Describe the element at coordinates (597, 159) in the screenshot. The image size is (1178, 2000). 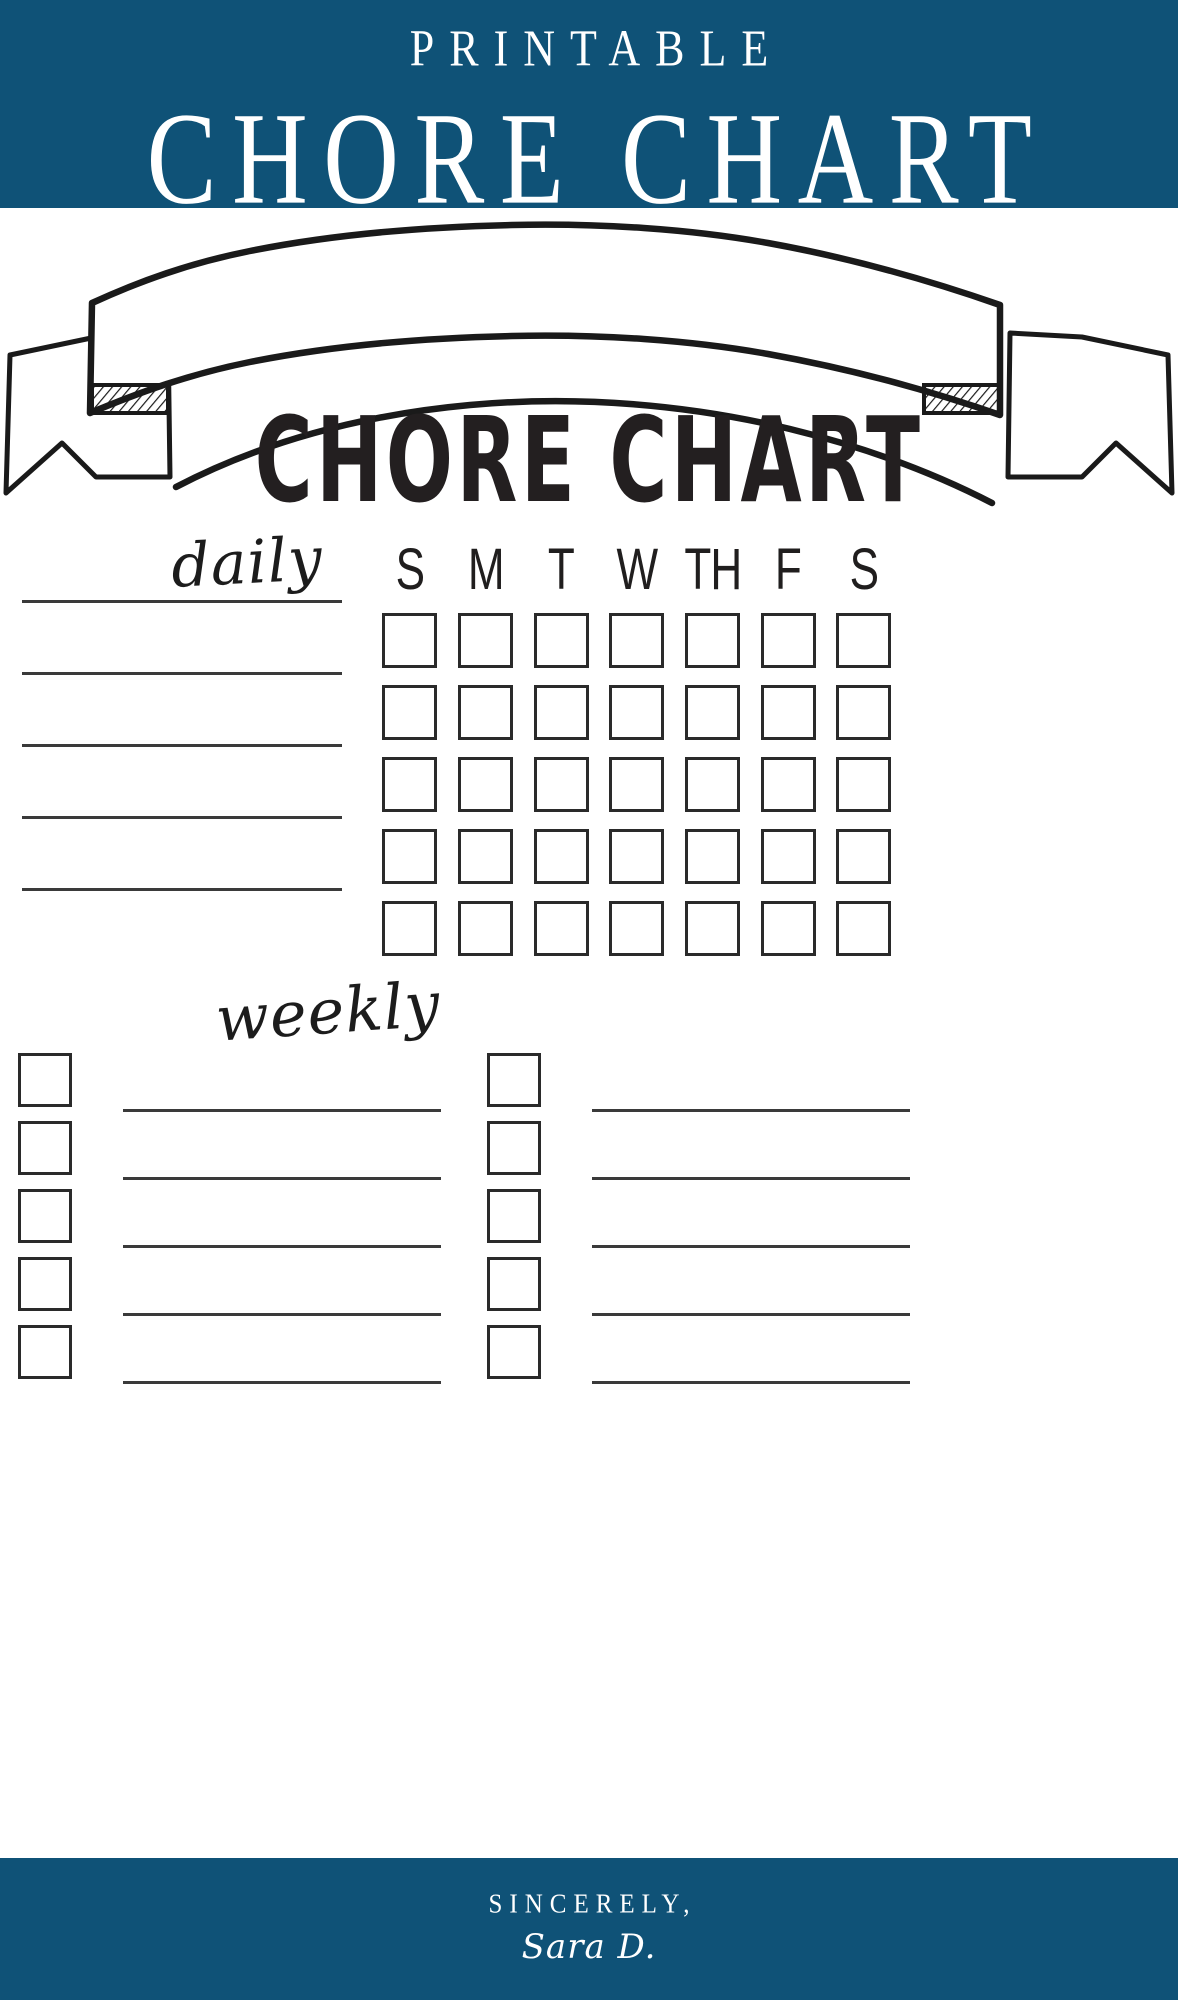
I see `page-title: CHORE CHART` at that location.